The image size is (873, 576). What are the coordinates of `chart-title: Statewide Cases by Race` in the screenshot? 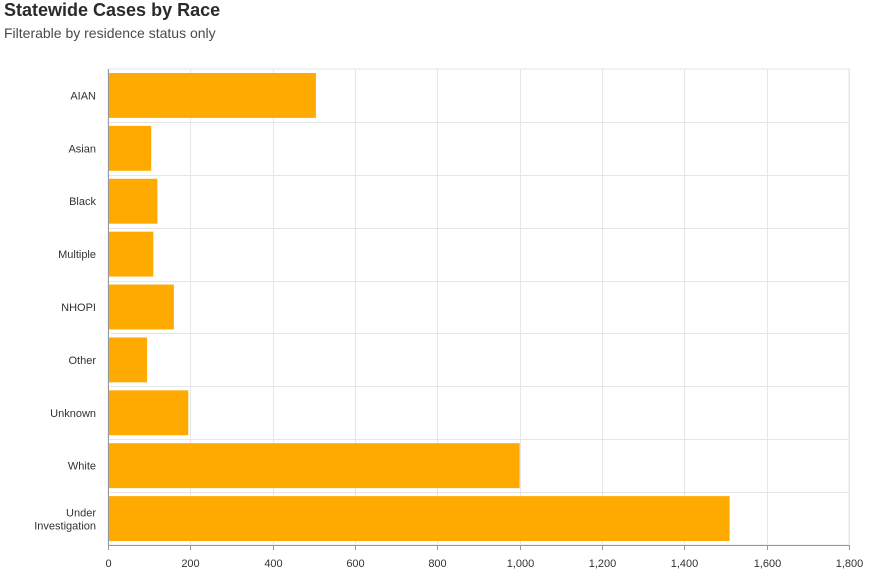 It's located at (112, 10).